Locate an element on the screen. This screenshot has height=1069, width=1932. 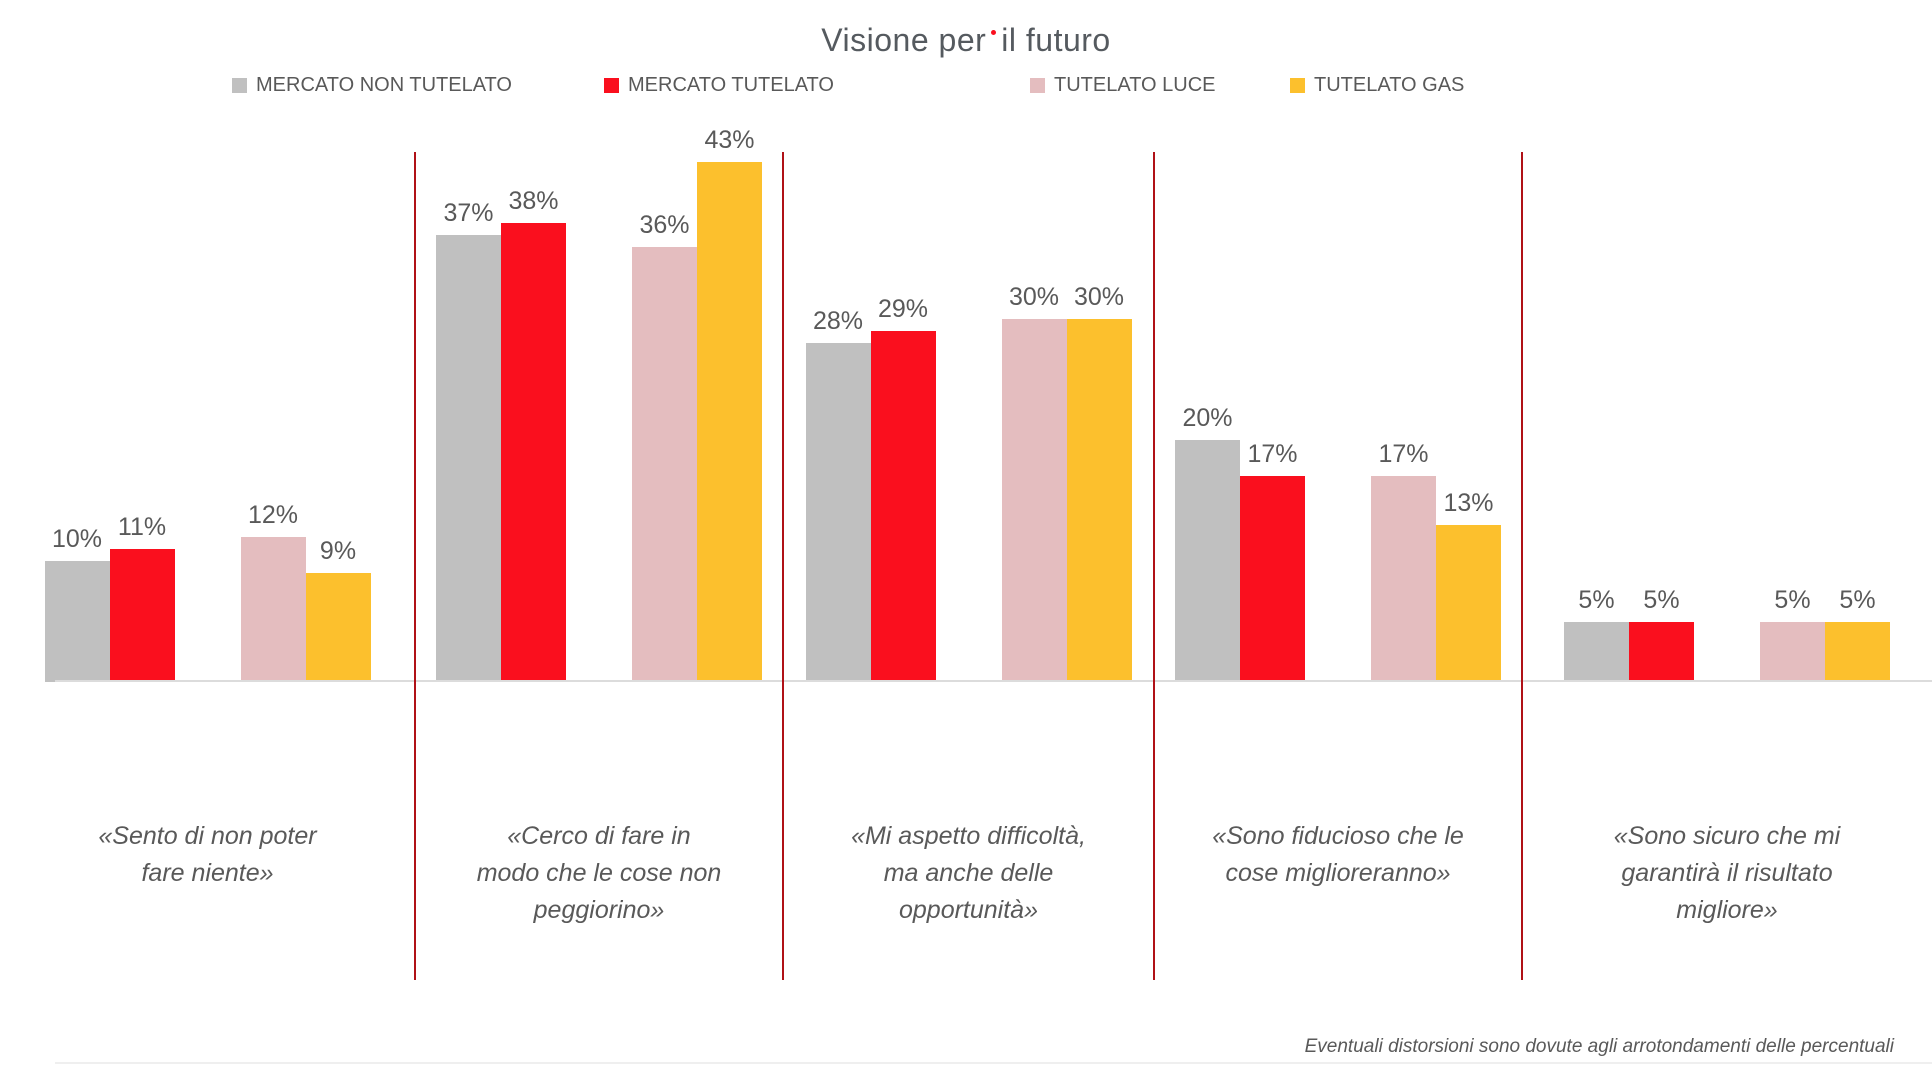
bar-mercato-non-tutelato: 5% is located at coordinates (1596, 634).